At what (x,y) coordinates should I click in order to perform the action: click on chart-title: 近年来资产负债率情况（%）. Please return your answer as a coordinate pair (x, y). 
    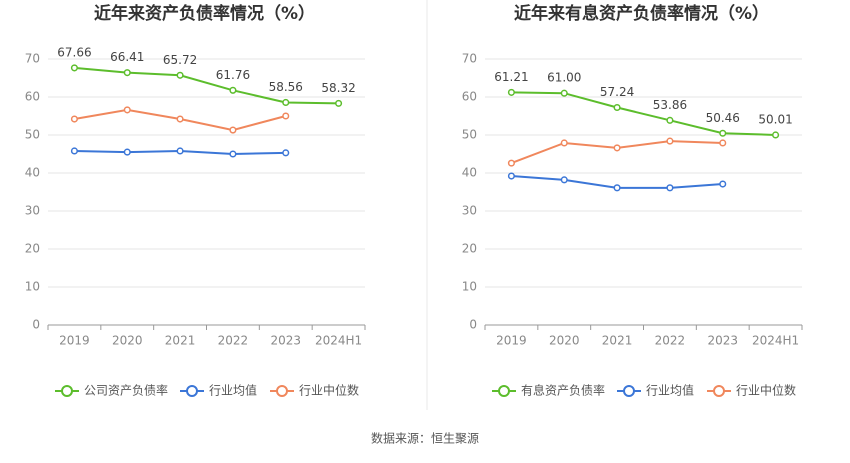
    Looking at the image, I should click on (204, 13).